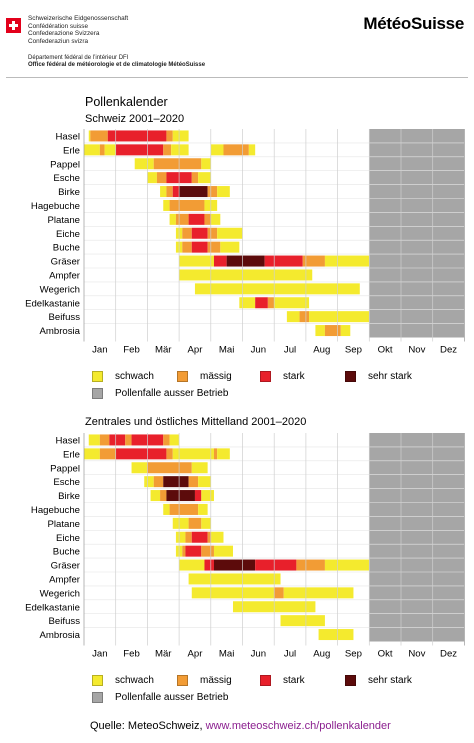  What do you see at coordinates (385, 654) in the screenshot?
I see `month-tick-label: Okt` at bounding box center [385, 654].